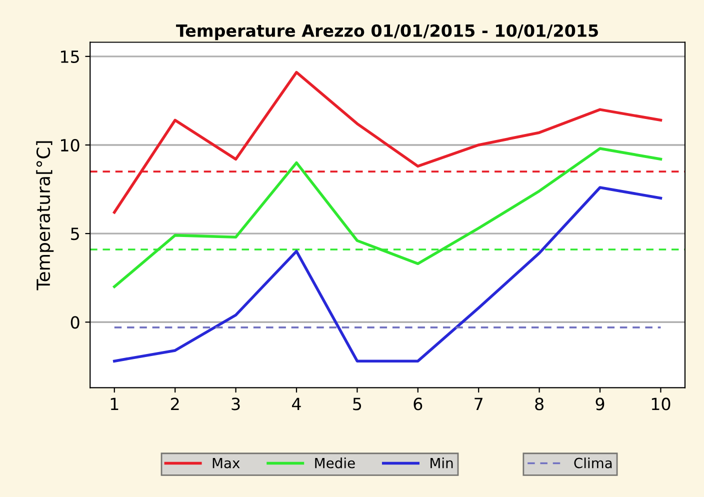  Describe the element at coordinates (236, 404) in the screenshot. I see `x-tick-label: 3` at that location.